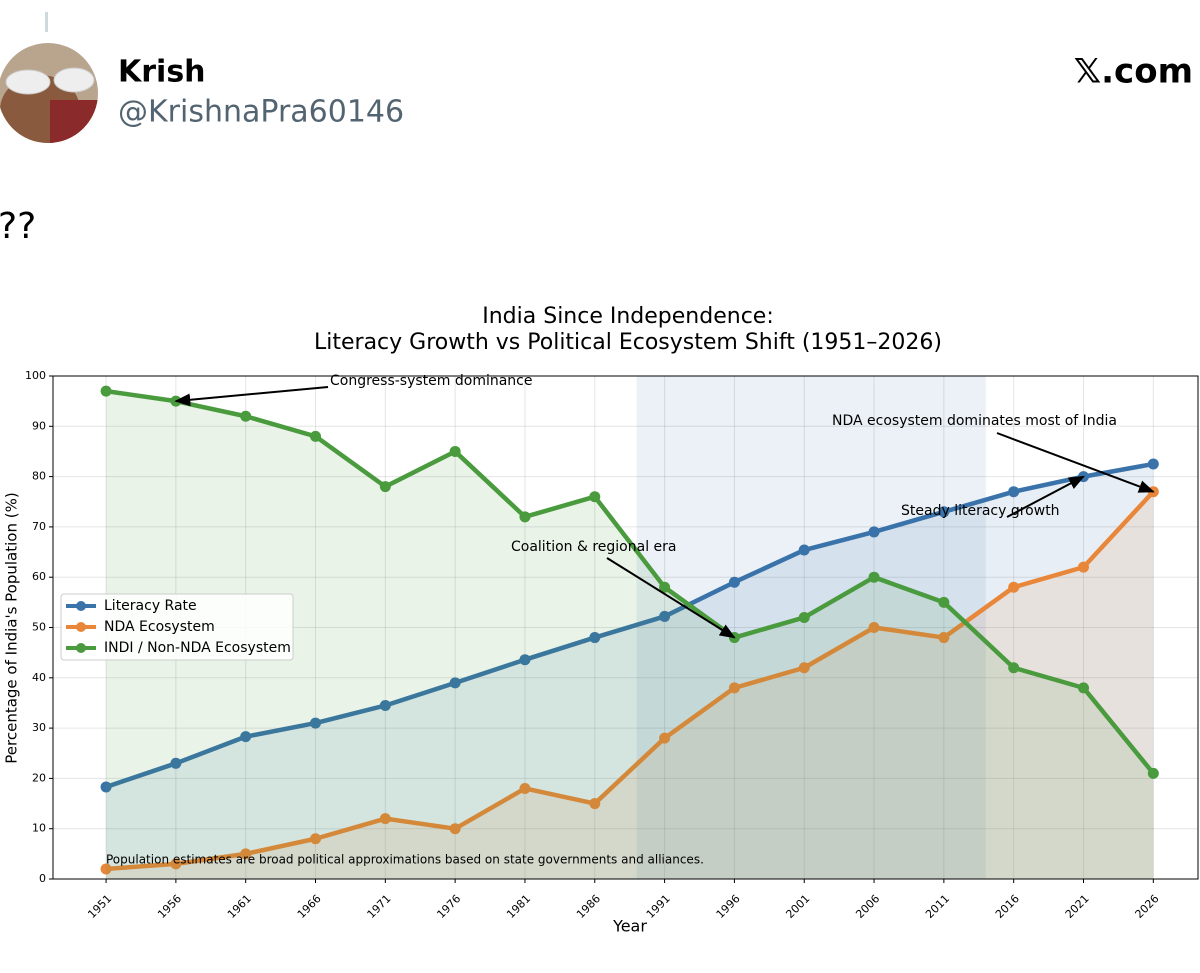 This screenshot has height=973, width=1200. I want to click on y-tick-label: 60, so click(39, 576).